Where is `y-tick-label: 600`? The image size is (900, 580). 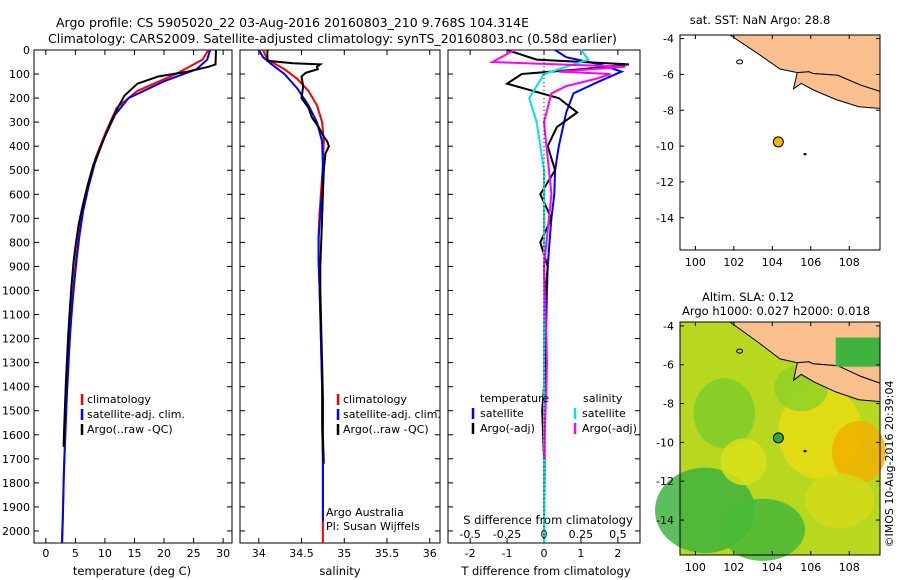
y-tick-label: 600 is located at coordinates (19, 194).